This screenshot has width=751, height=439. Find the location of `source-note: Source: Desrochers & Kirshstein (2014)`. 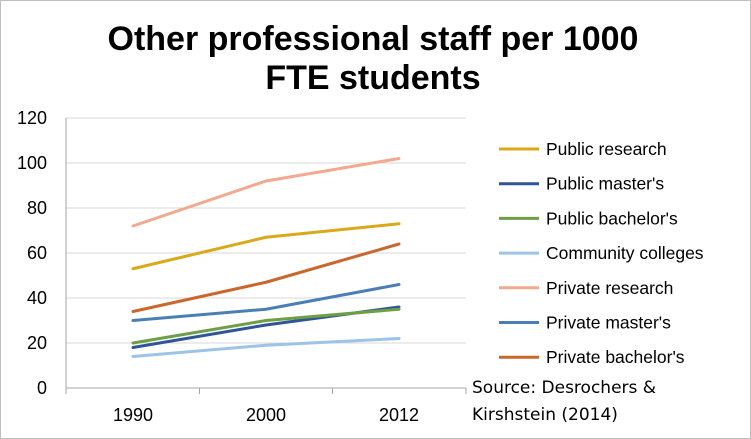

source-note: Source: Desrochers & Kirshstein (2014) is located at coordinates (564, 401).